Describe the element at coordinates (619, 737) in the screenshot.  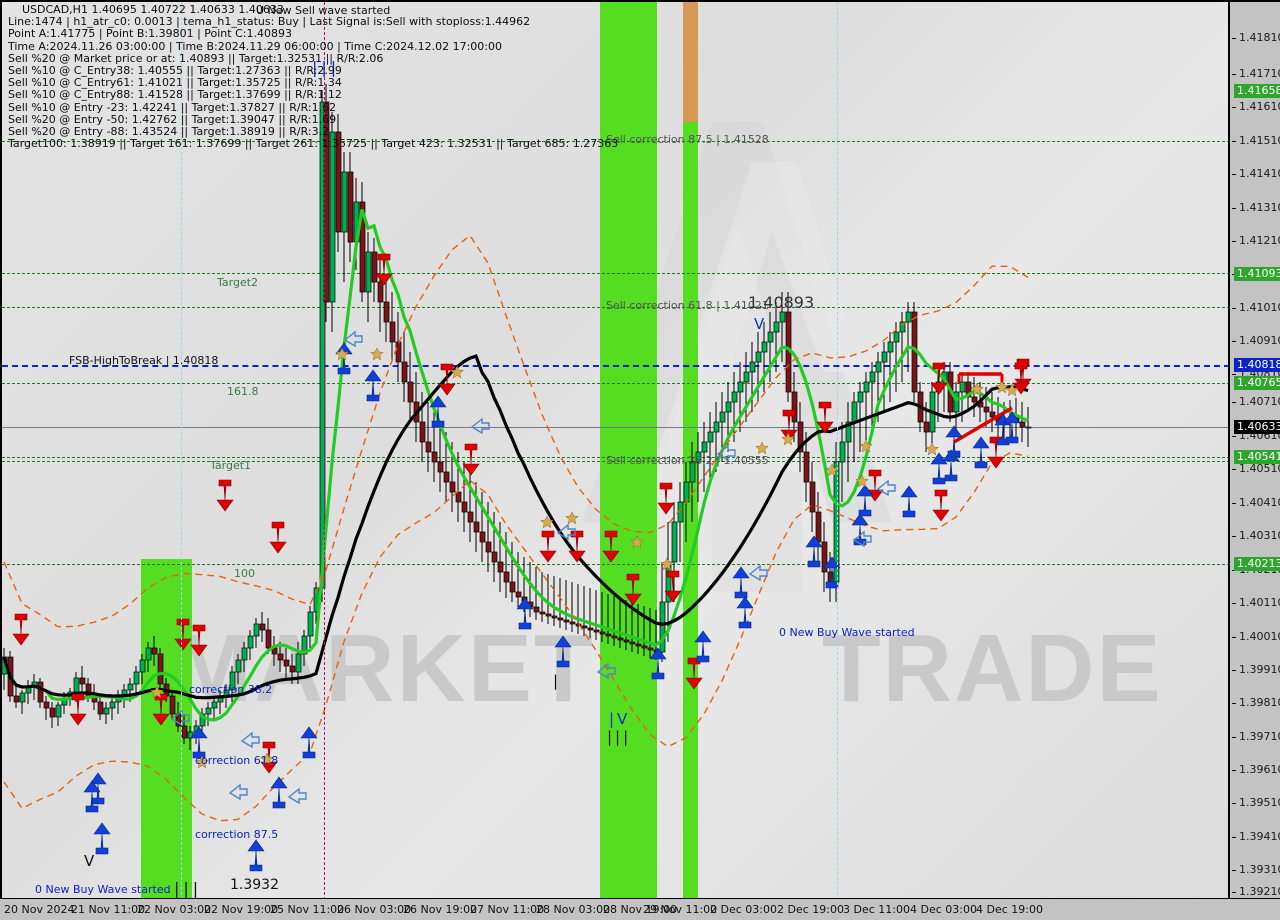
I see `tick-marks-mid-b: |||` at that location.